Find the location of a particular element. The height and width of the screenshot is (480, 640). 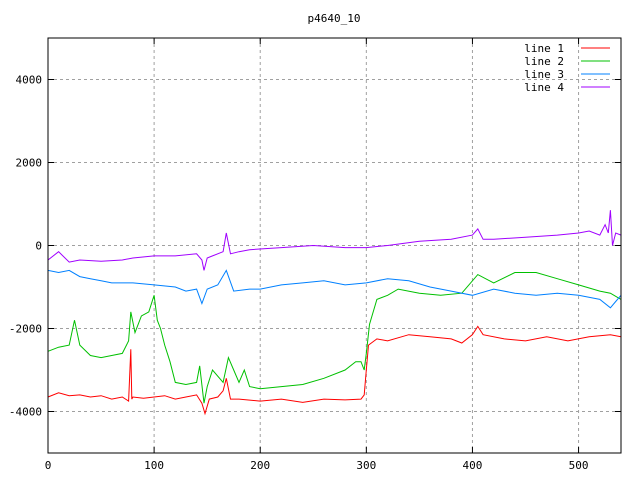

legend-label: line 3 is located at coordinates (544, 74).